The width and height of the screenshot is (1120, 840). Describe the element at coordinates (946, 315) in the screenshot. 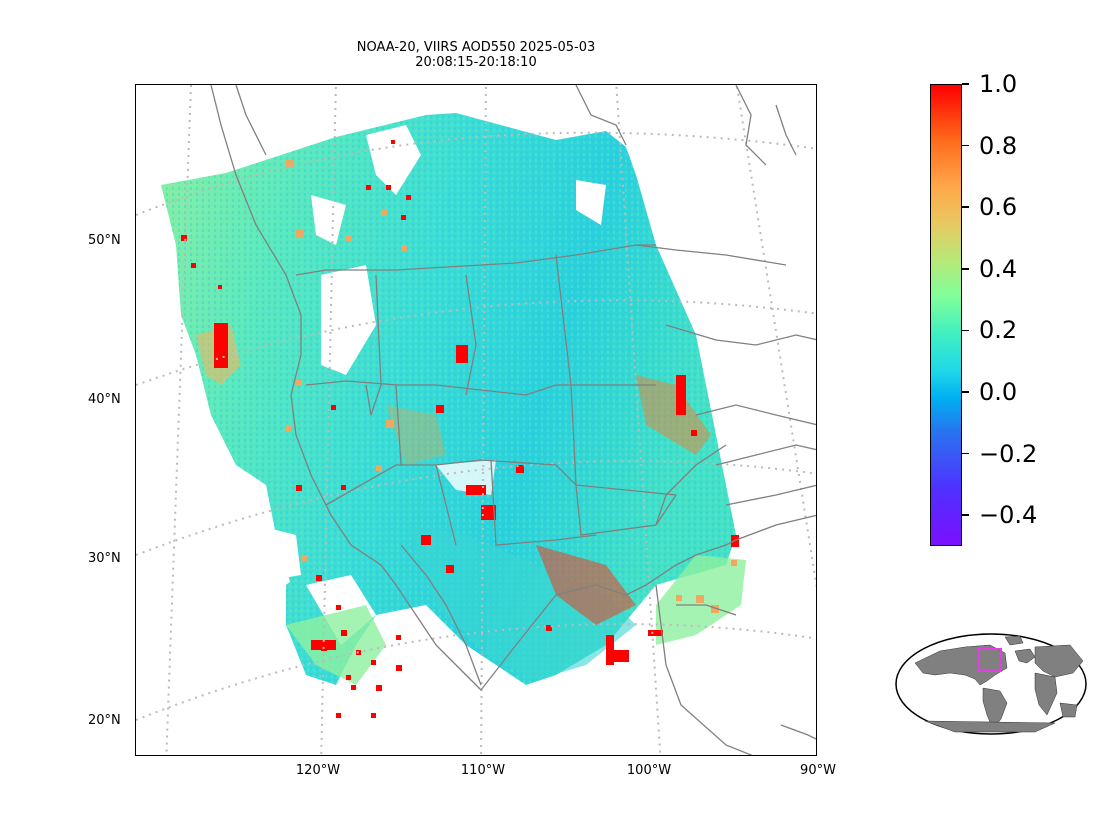

I see `colorbar` at that location.